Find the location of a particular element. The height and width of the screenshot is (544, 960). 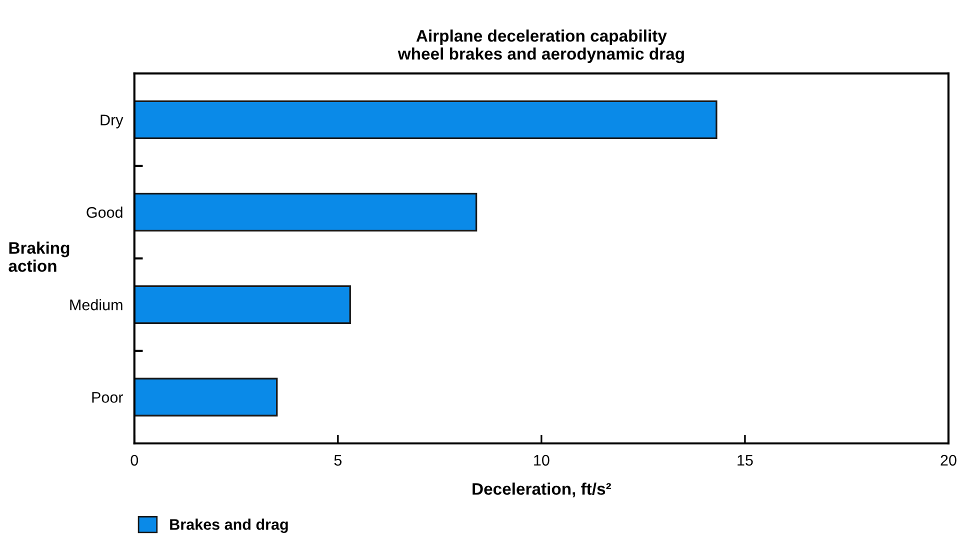

legend-label: Brakes and drag is located at coordinates (229, 525).